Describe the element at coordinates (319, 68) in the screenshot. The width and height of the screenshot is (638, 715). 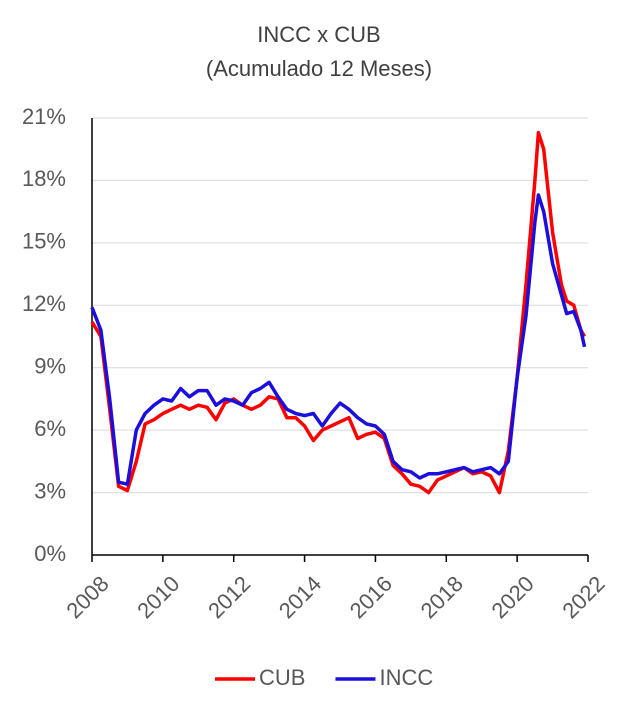
I see `chart-subtitle: (Acumulado 12 Meses)` at that location.